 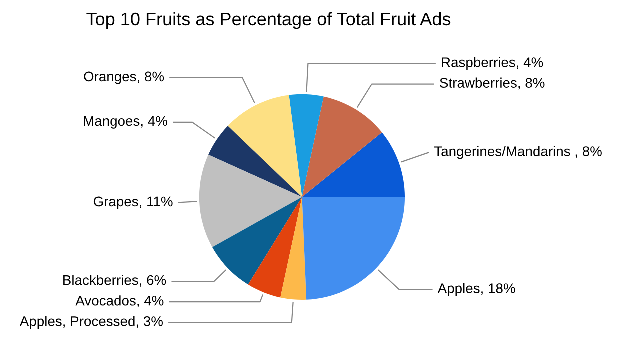 What do you see at coordinates (477, 289) in the screenshot?
I see `slice-label: Apples, 18%` at bounding box center [477, 289].